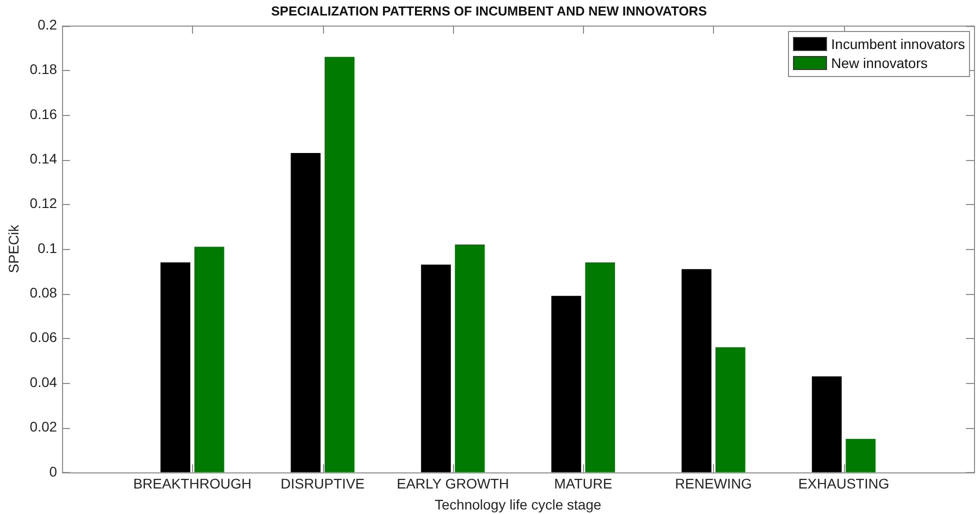 Image resolution: width=976 pixels, height=514 pixels. Describe the element at coordinates (844, 484) in the screenshot. I see `x-tick-label: EXHAUSTING` at that location.